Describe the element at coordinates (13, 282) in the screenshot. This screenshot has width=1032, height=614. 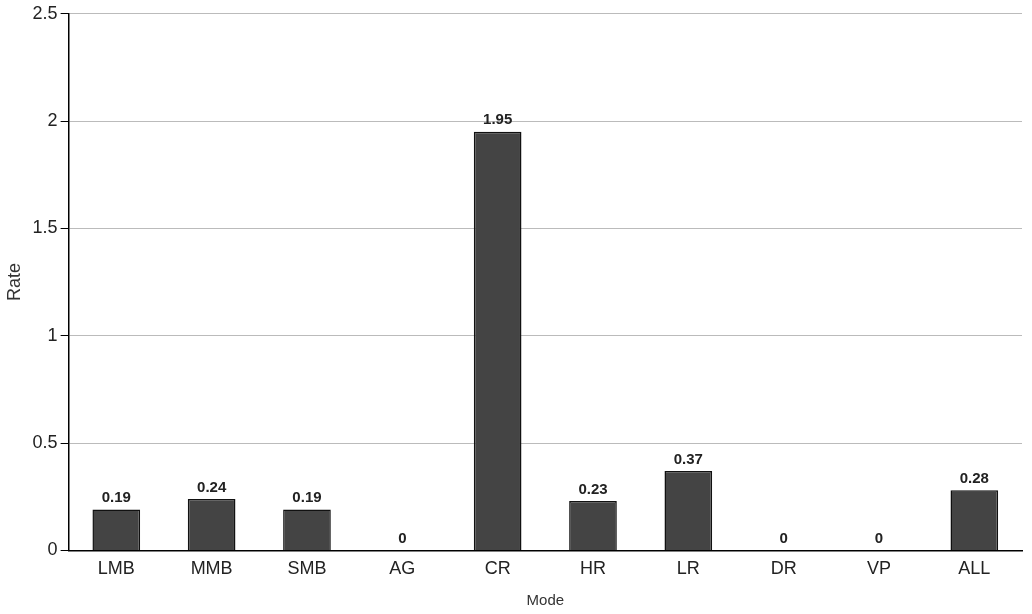
I see `y-axis-title: Rate` at that location.